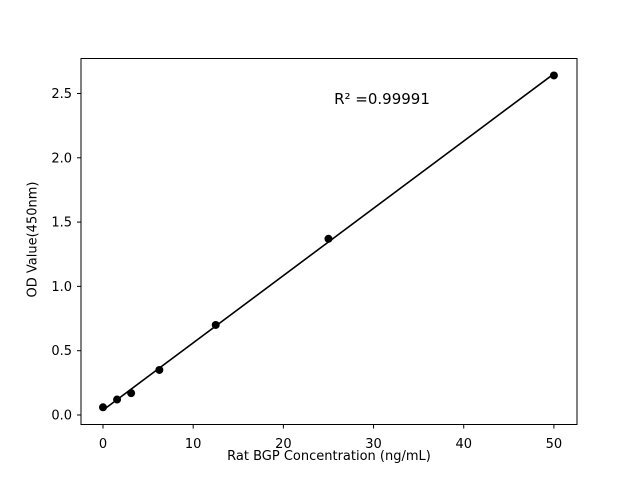 The width and height of the screenshot is (640, 480). What do you see at coordinates (61, 415) in the screenshot?
I see `y-tick-label: 0.0` at bounding box center [61, 415].